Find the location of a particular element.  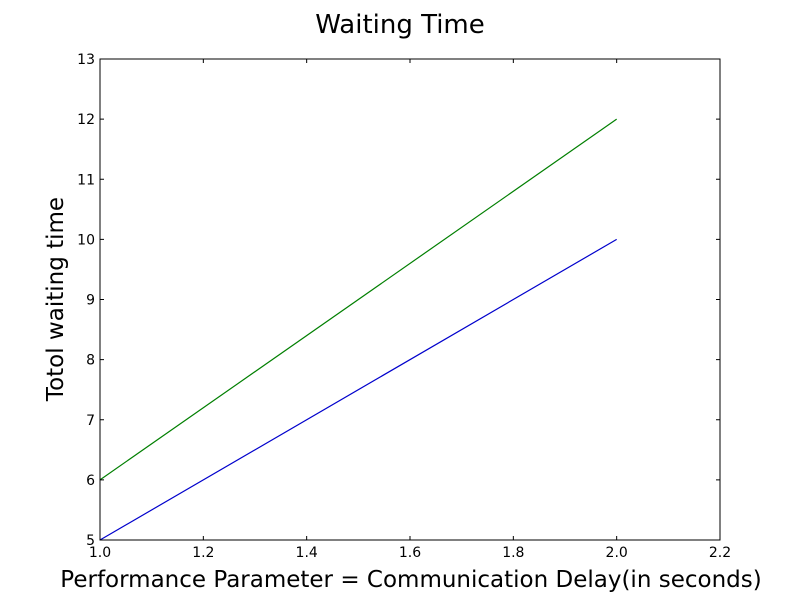

x-tick-label: 1.4 is located at coordinates (307, 553).